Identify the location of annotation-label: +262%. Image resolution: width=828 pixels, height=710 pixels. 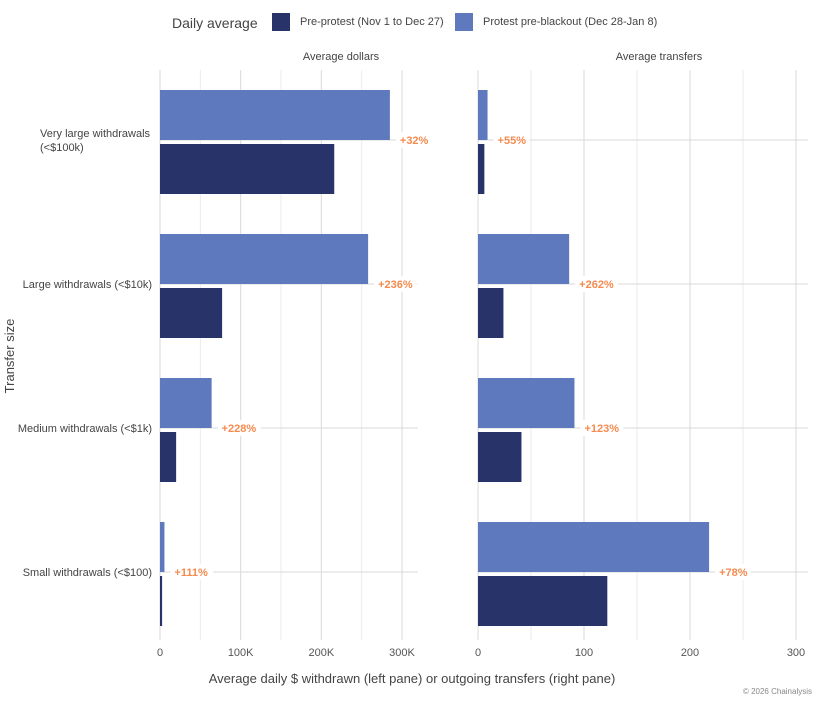
(596, 285).